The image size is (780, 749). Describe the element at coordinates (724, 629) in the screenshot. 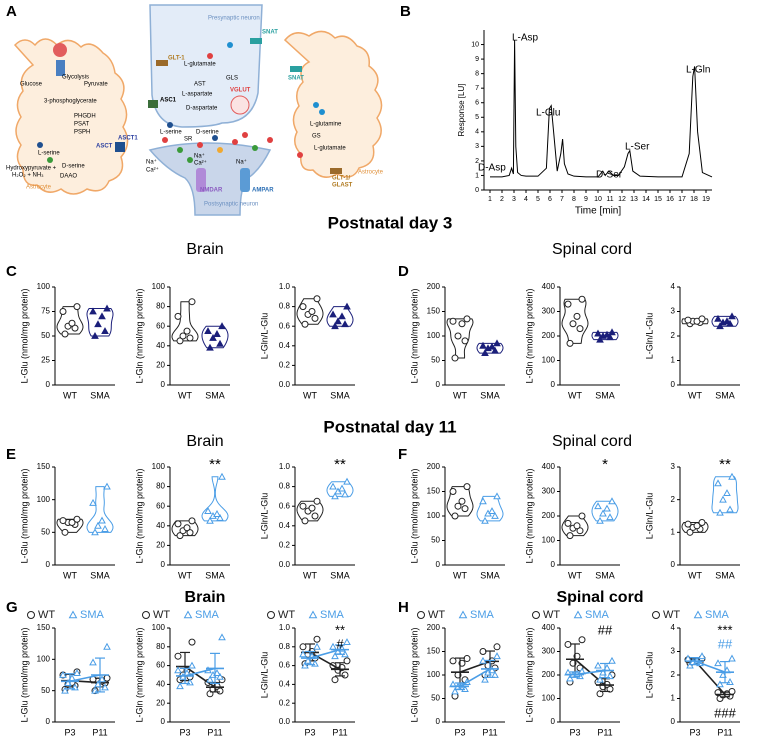

I see `significance: ***` at that location.